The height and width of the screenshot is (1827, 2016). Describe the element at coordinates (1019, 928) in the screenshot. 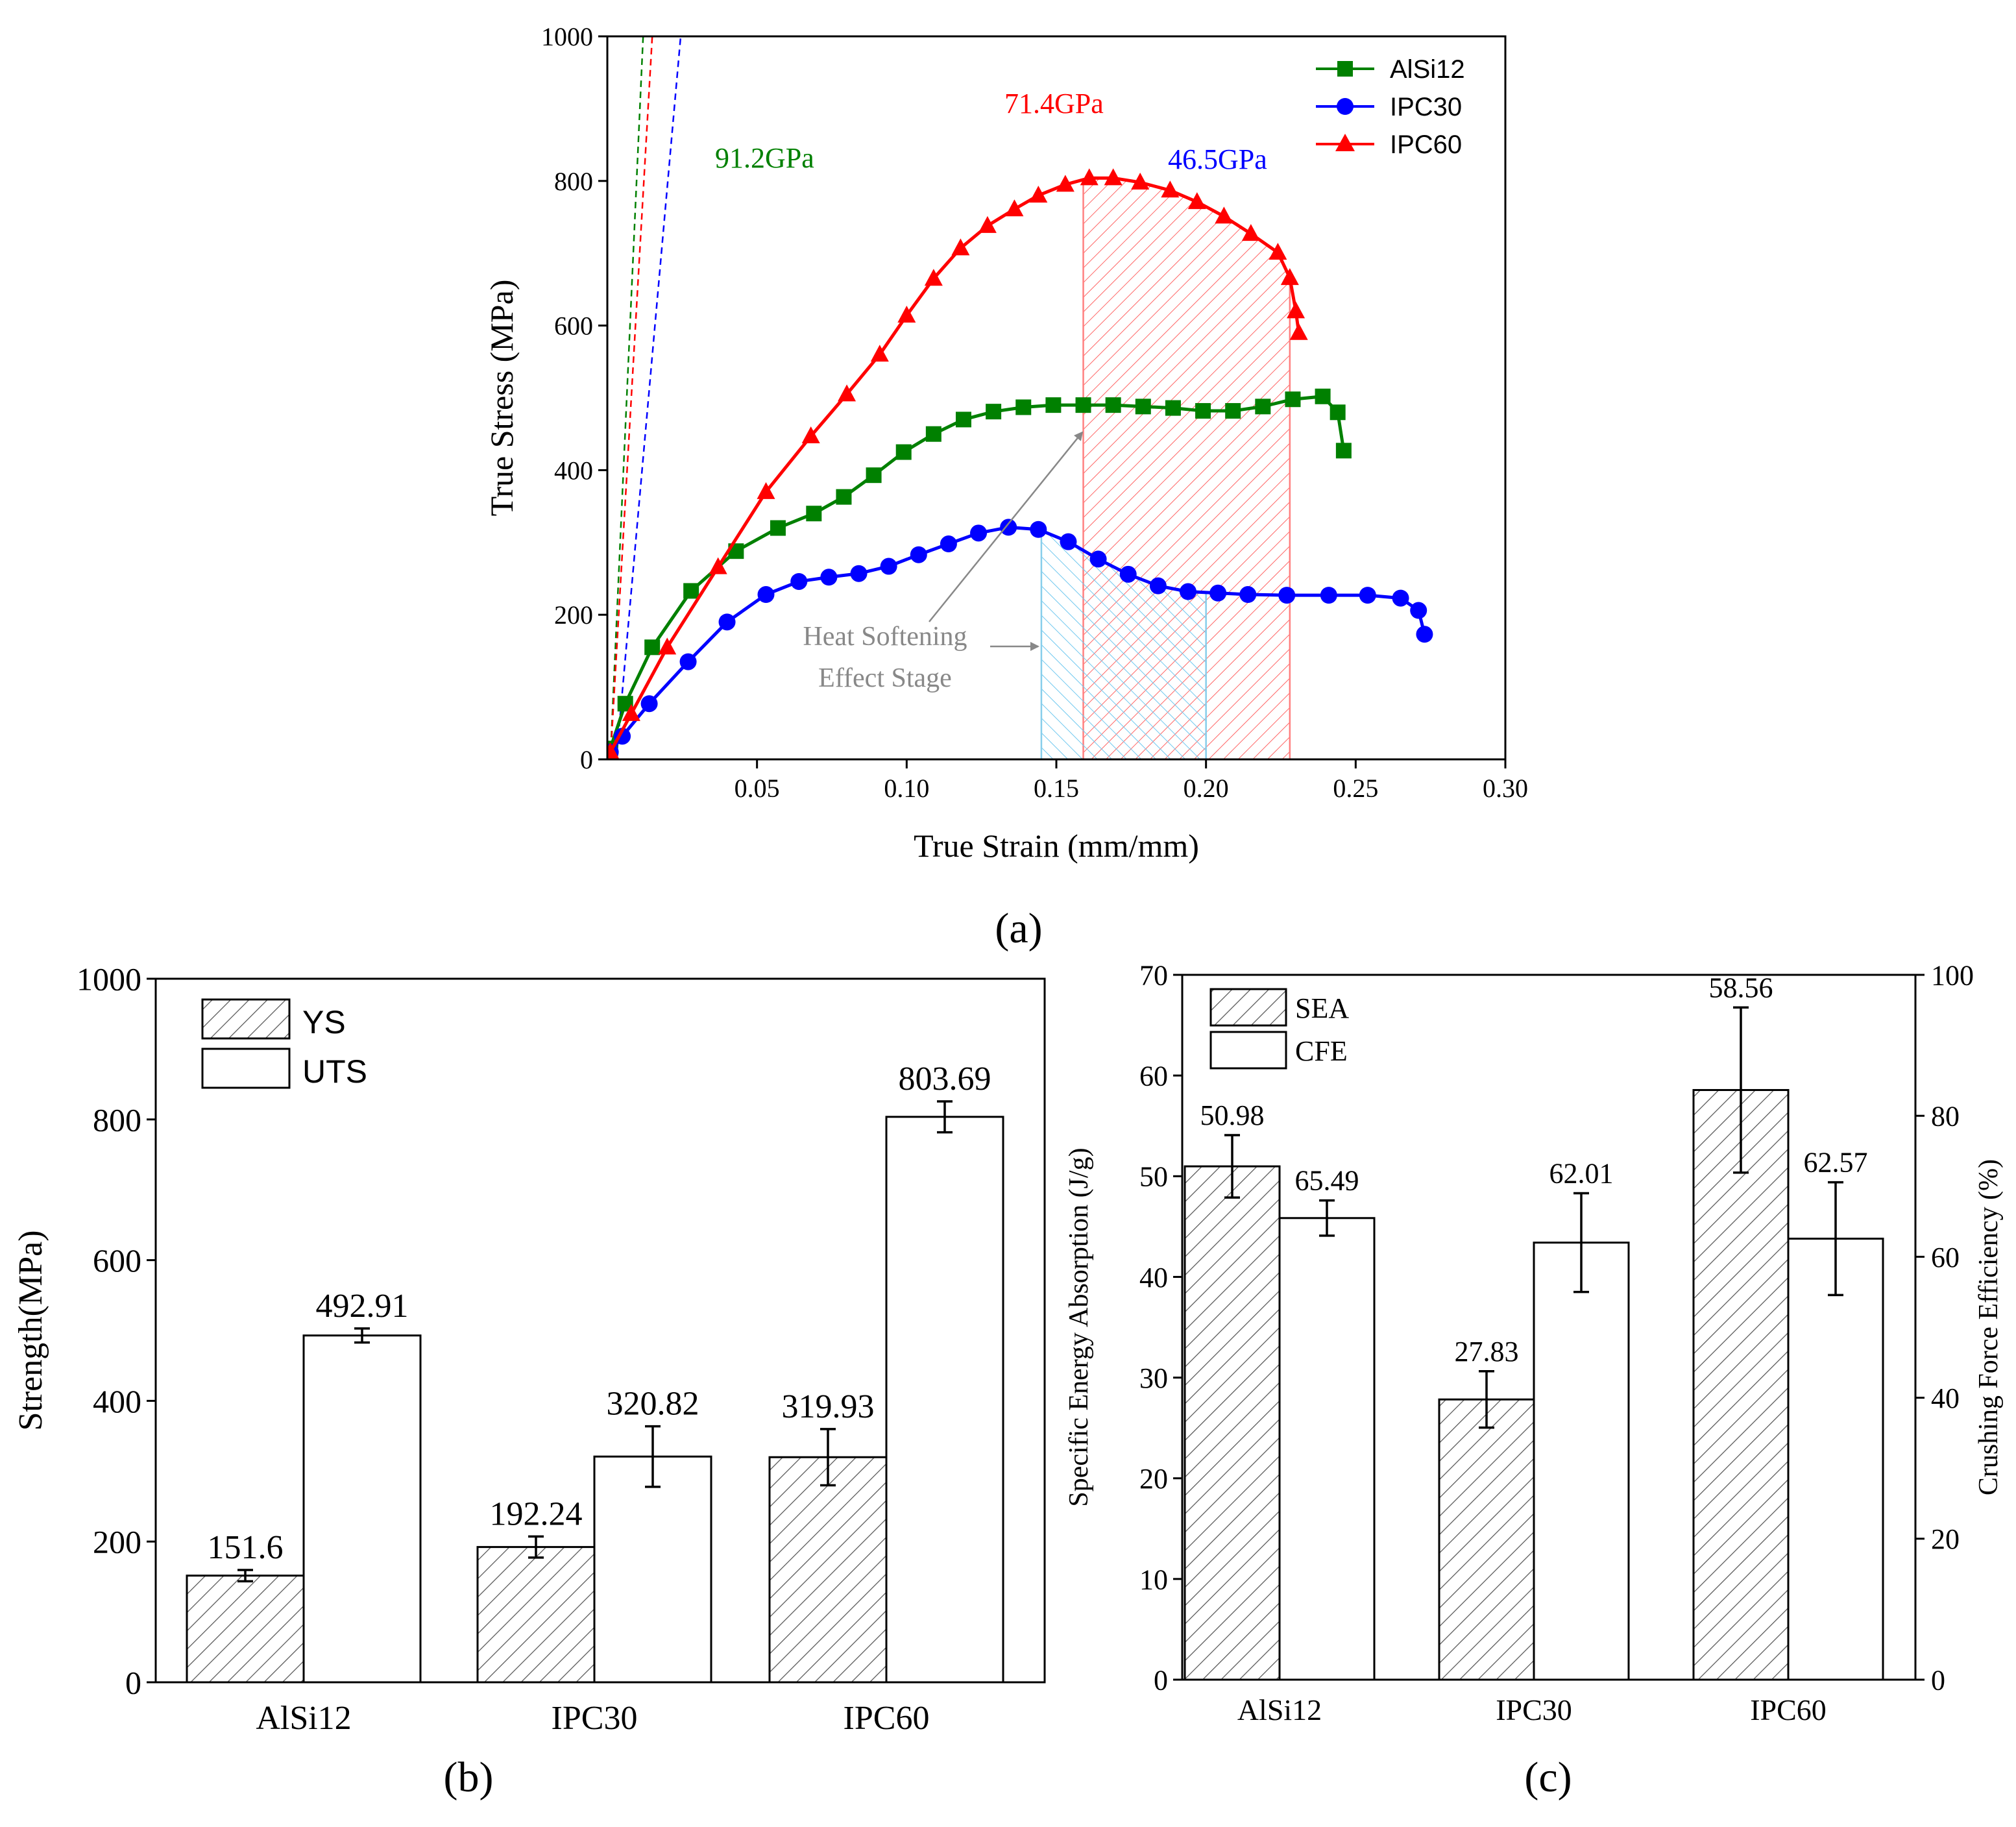

I see `panel-label-a: (a)` at that location.